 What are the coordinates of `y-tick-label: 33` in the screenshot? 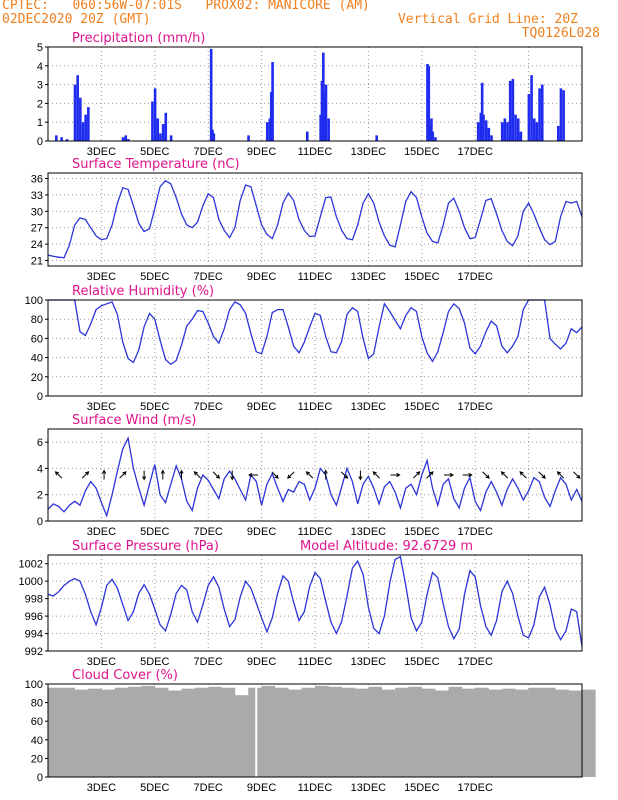 It's located at (37, 196).